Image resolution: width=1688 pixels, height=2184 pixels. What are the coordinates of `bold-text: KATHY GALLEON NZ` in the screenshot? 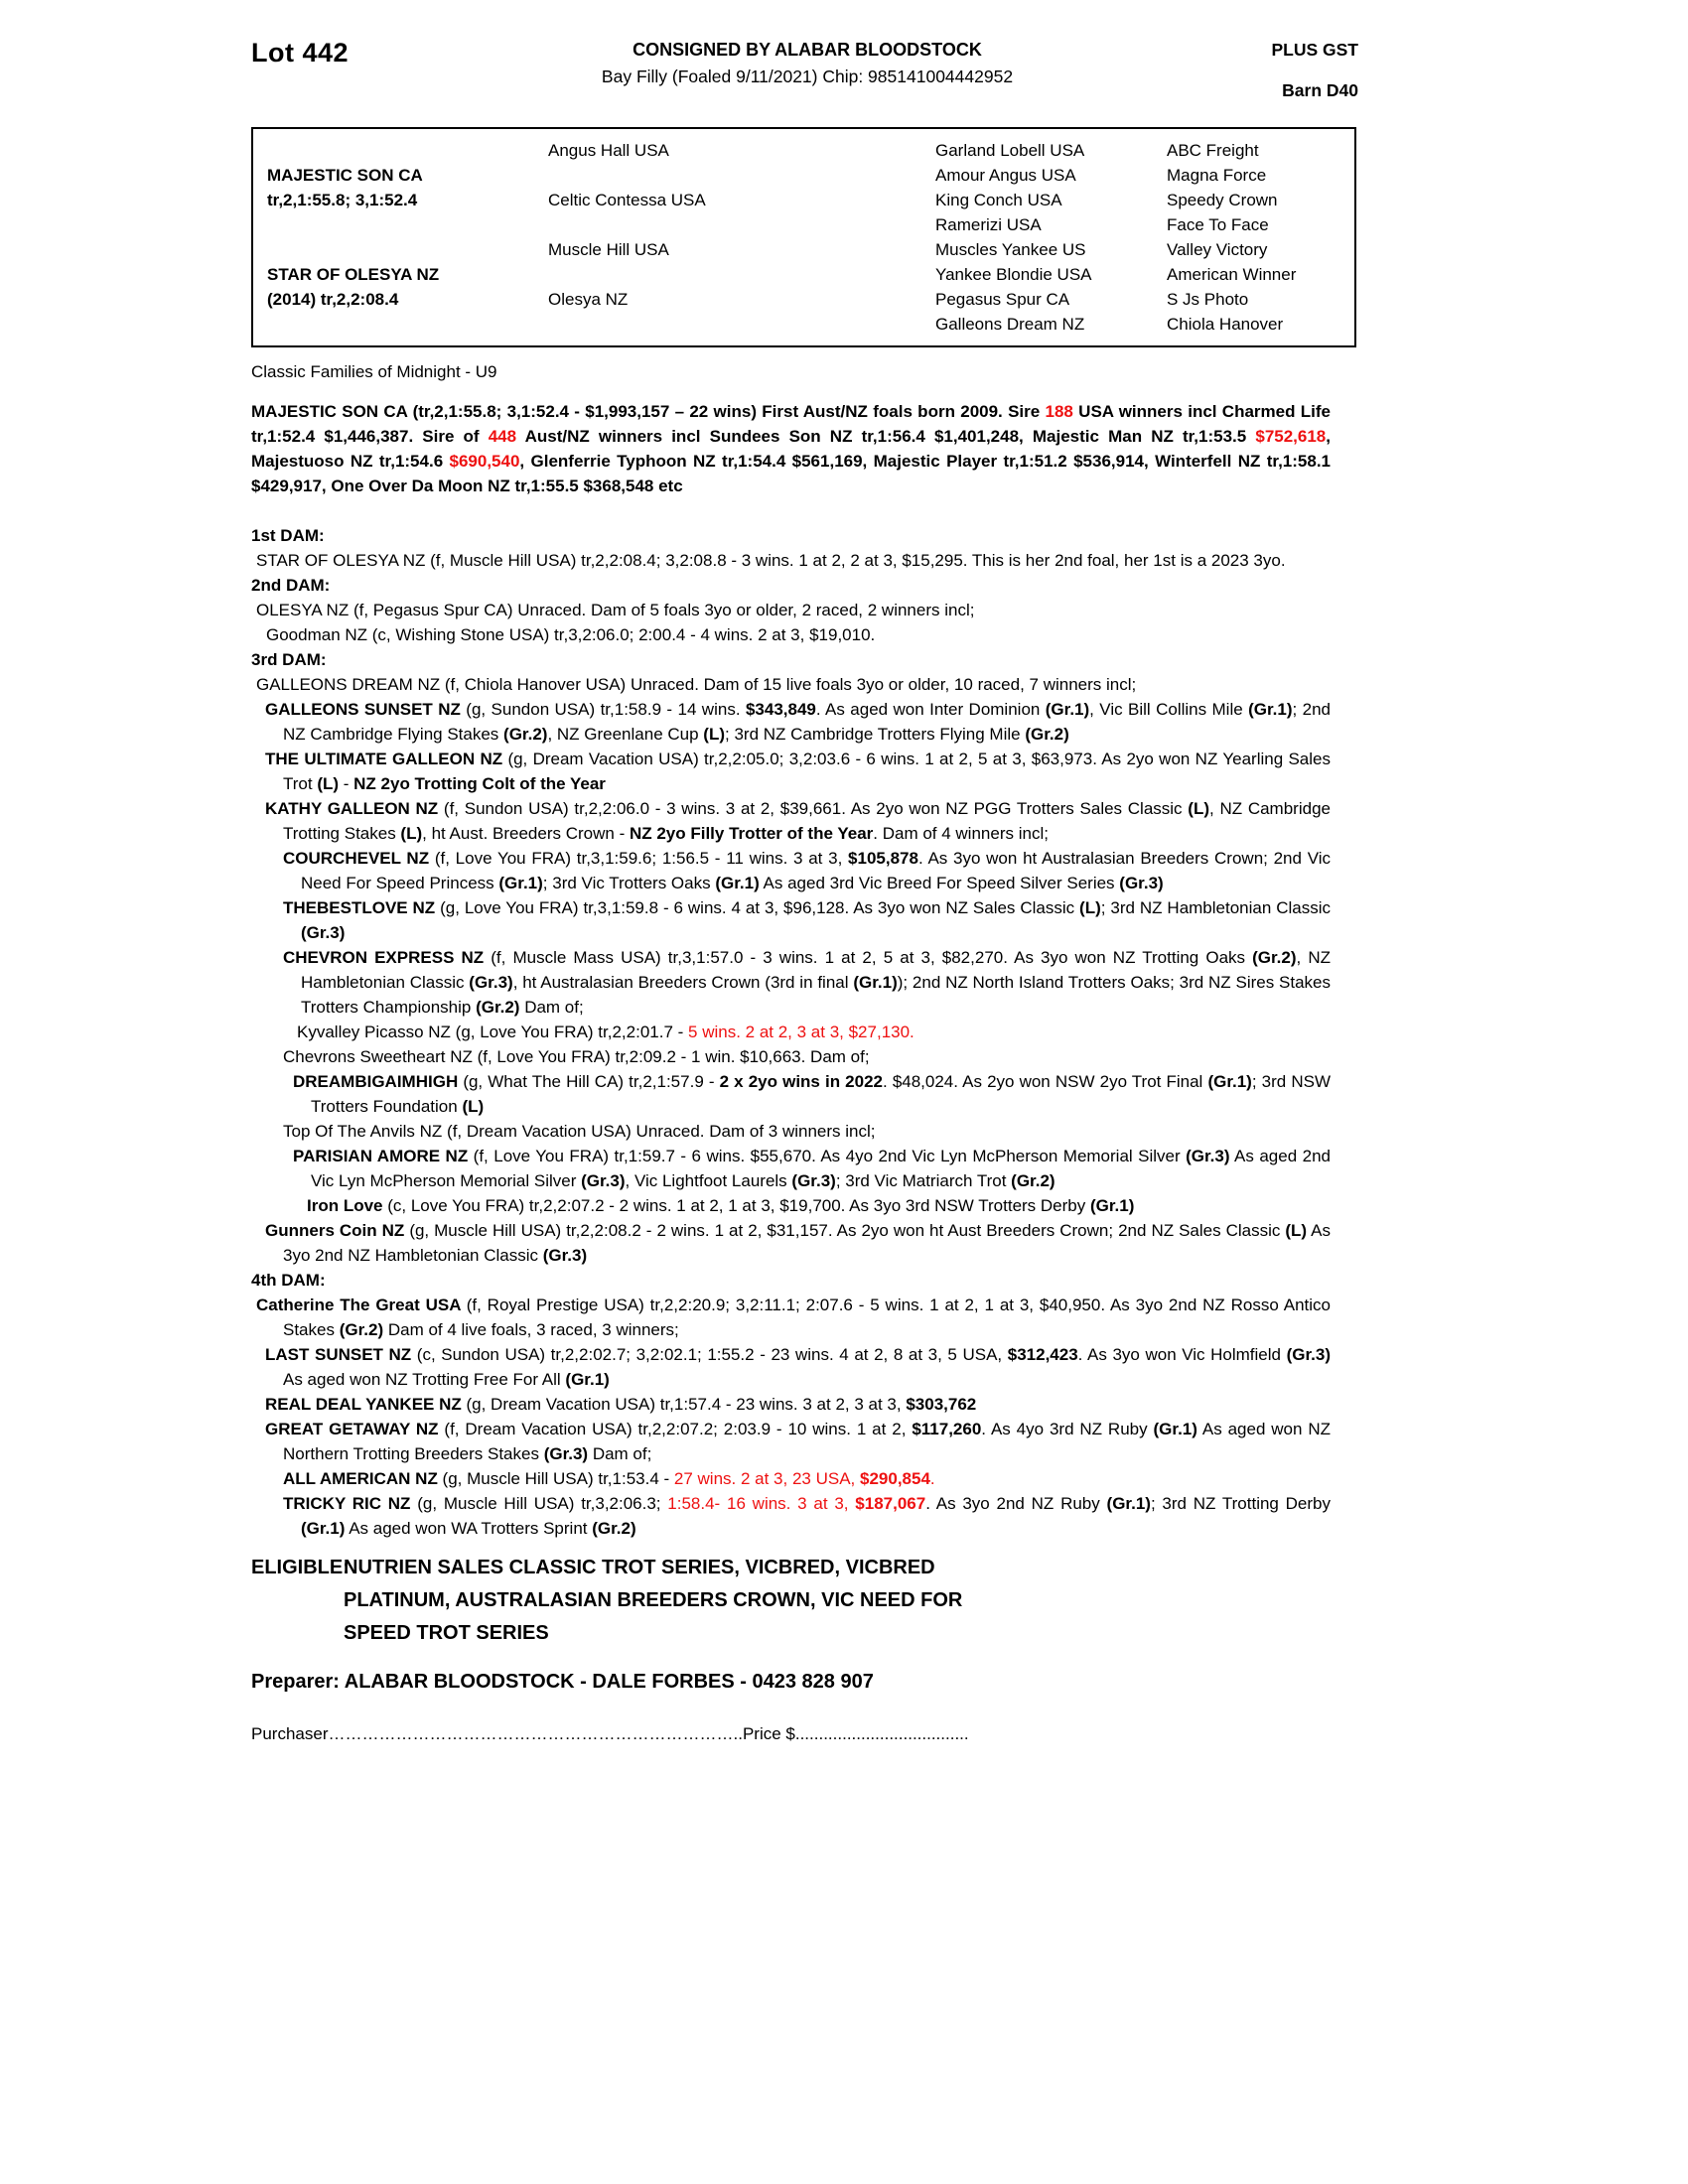 It's located at (354, 808).